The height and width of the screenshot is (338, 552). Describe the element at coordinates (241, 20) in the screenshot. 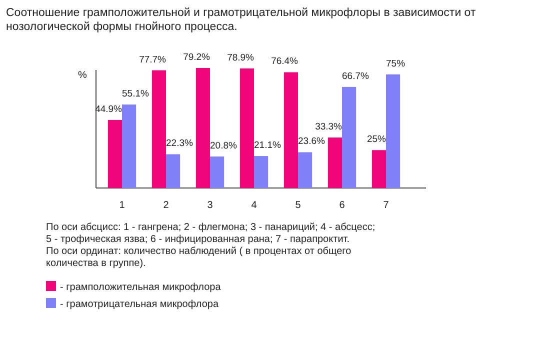

I see `chart-title: Соотношение грамположительной и грамотрицательной микрофлоры в зависимости от нозологической формы гнойного процесса.` at that location.